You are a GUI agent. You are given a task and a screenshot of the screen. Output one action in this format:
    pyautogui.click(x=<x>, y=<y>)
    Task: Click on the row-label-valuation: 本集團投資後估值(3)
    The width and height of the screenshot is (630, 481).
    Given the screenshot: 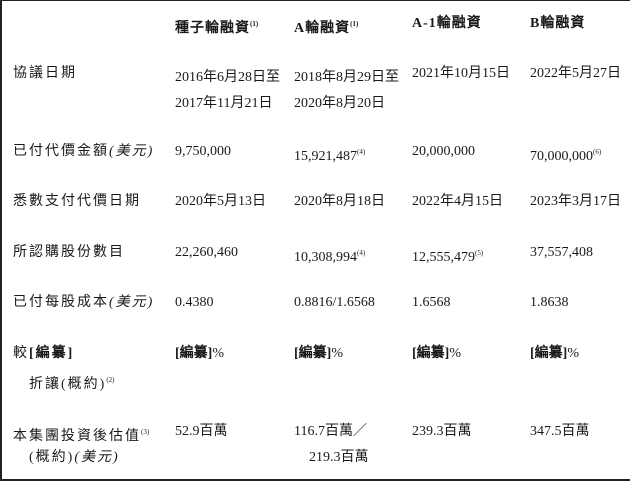 What is the action you would take?
    pyautogui.click(x=81, y=436)
    